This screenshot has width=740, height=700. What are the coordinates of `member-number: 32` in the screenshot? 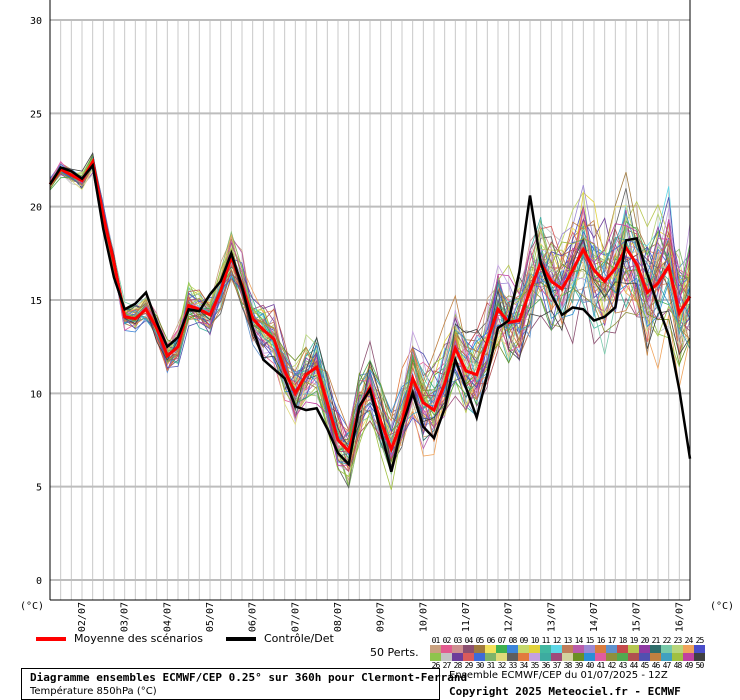 It's located at (502, 665).